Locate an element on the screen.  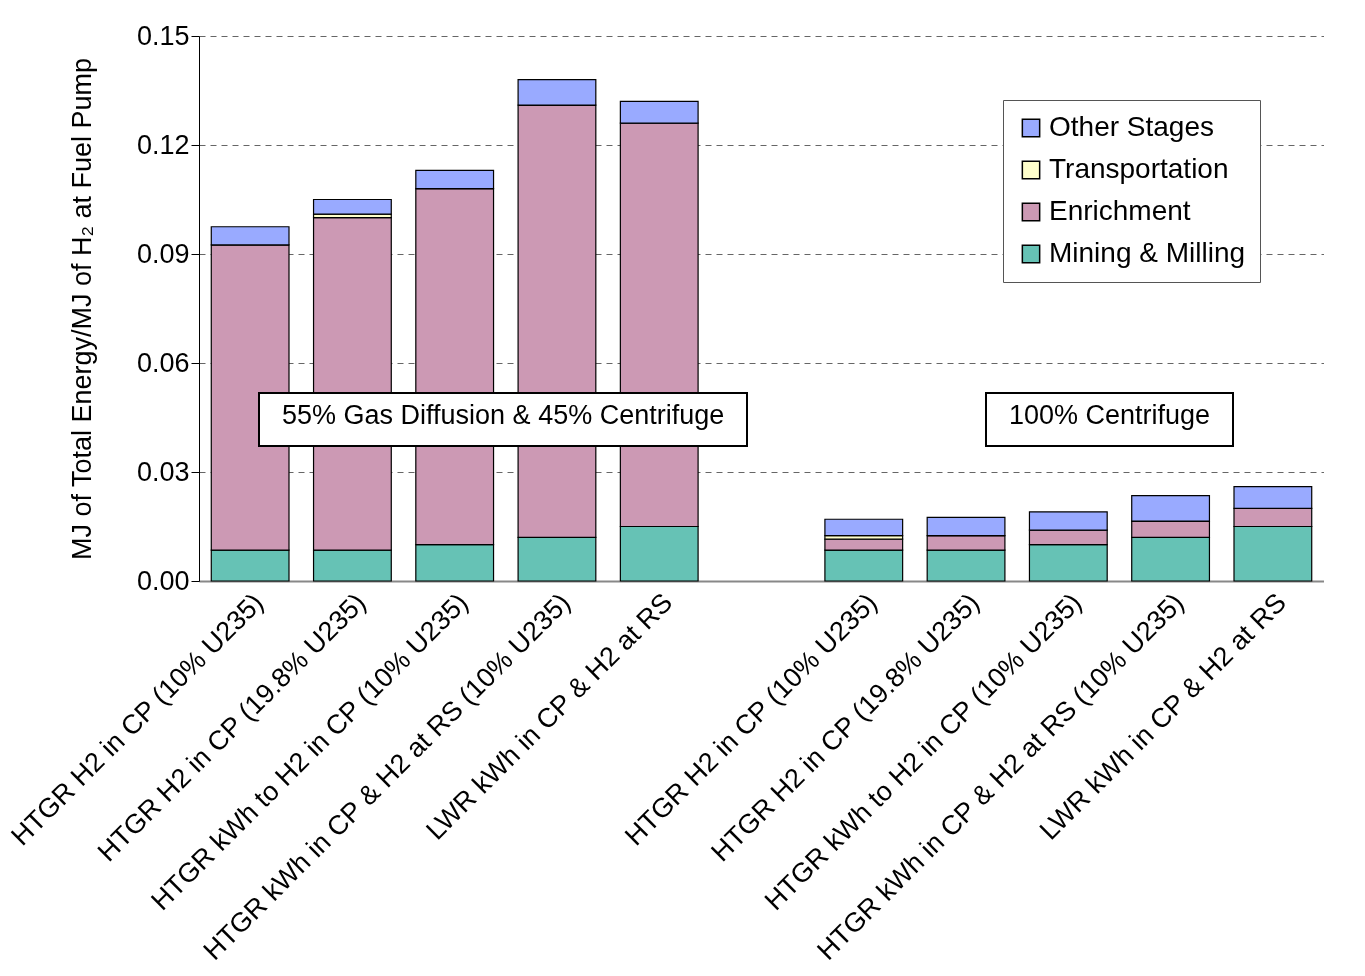
y-tick-label: 0.15 is located at coordinates (163, 35).